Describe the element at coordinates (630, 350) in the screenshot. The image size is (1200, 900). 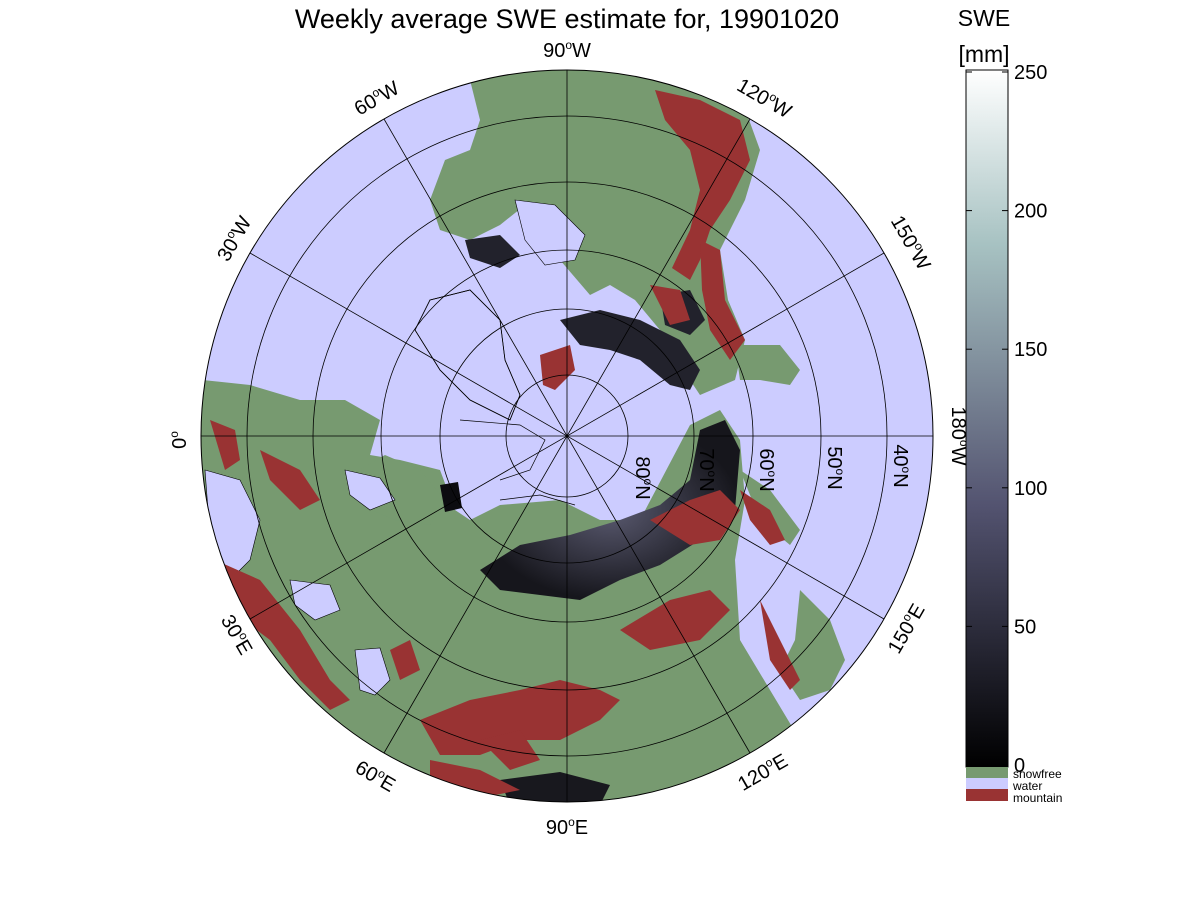
I see `snow-canada` at that location.